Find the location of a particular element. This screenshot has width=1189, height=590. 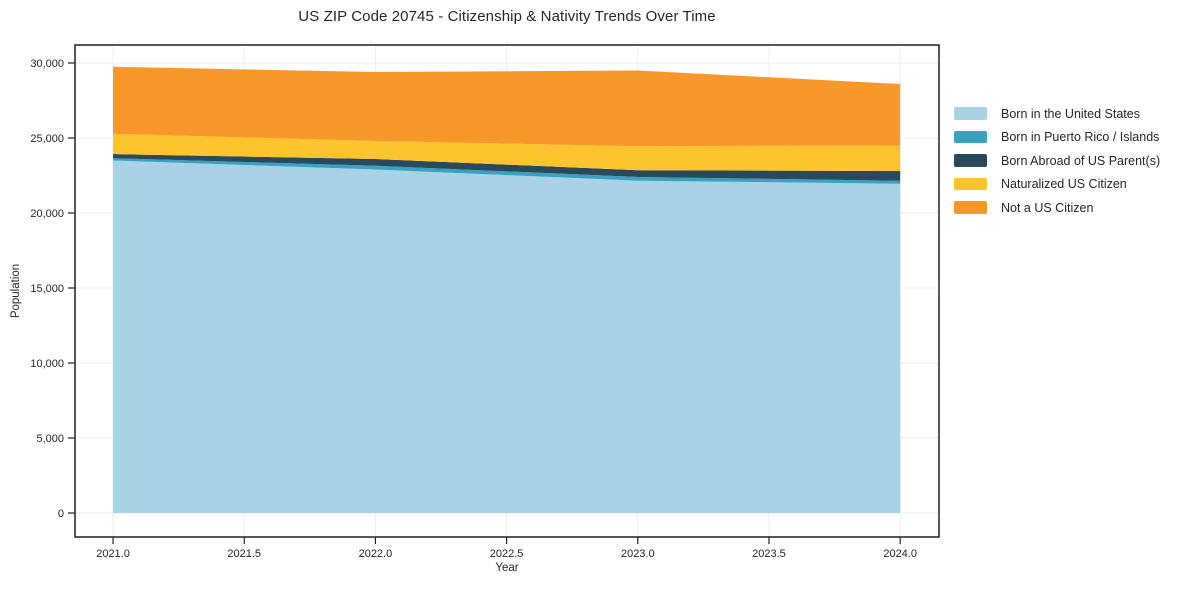

x-tick-label: 2021.5 is located at coordinates (244, 554).